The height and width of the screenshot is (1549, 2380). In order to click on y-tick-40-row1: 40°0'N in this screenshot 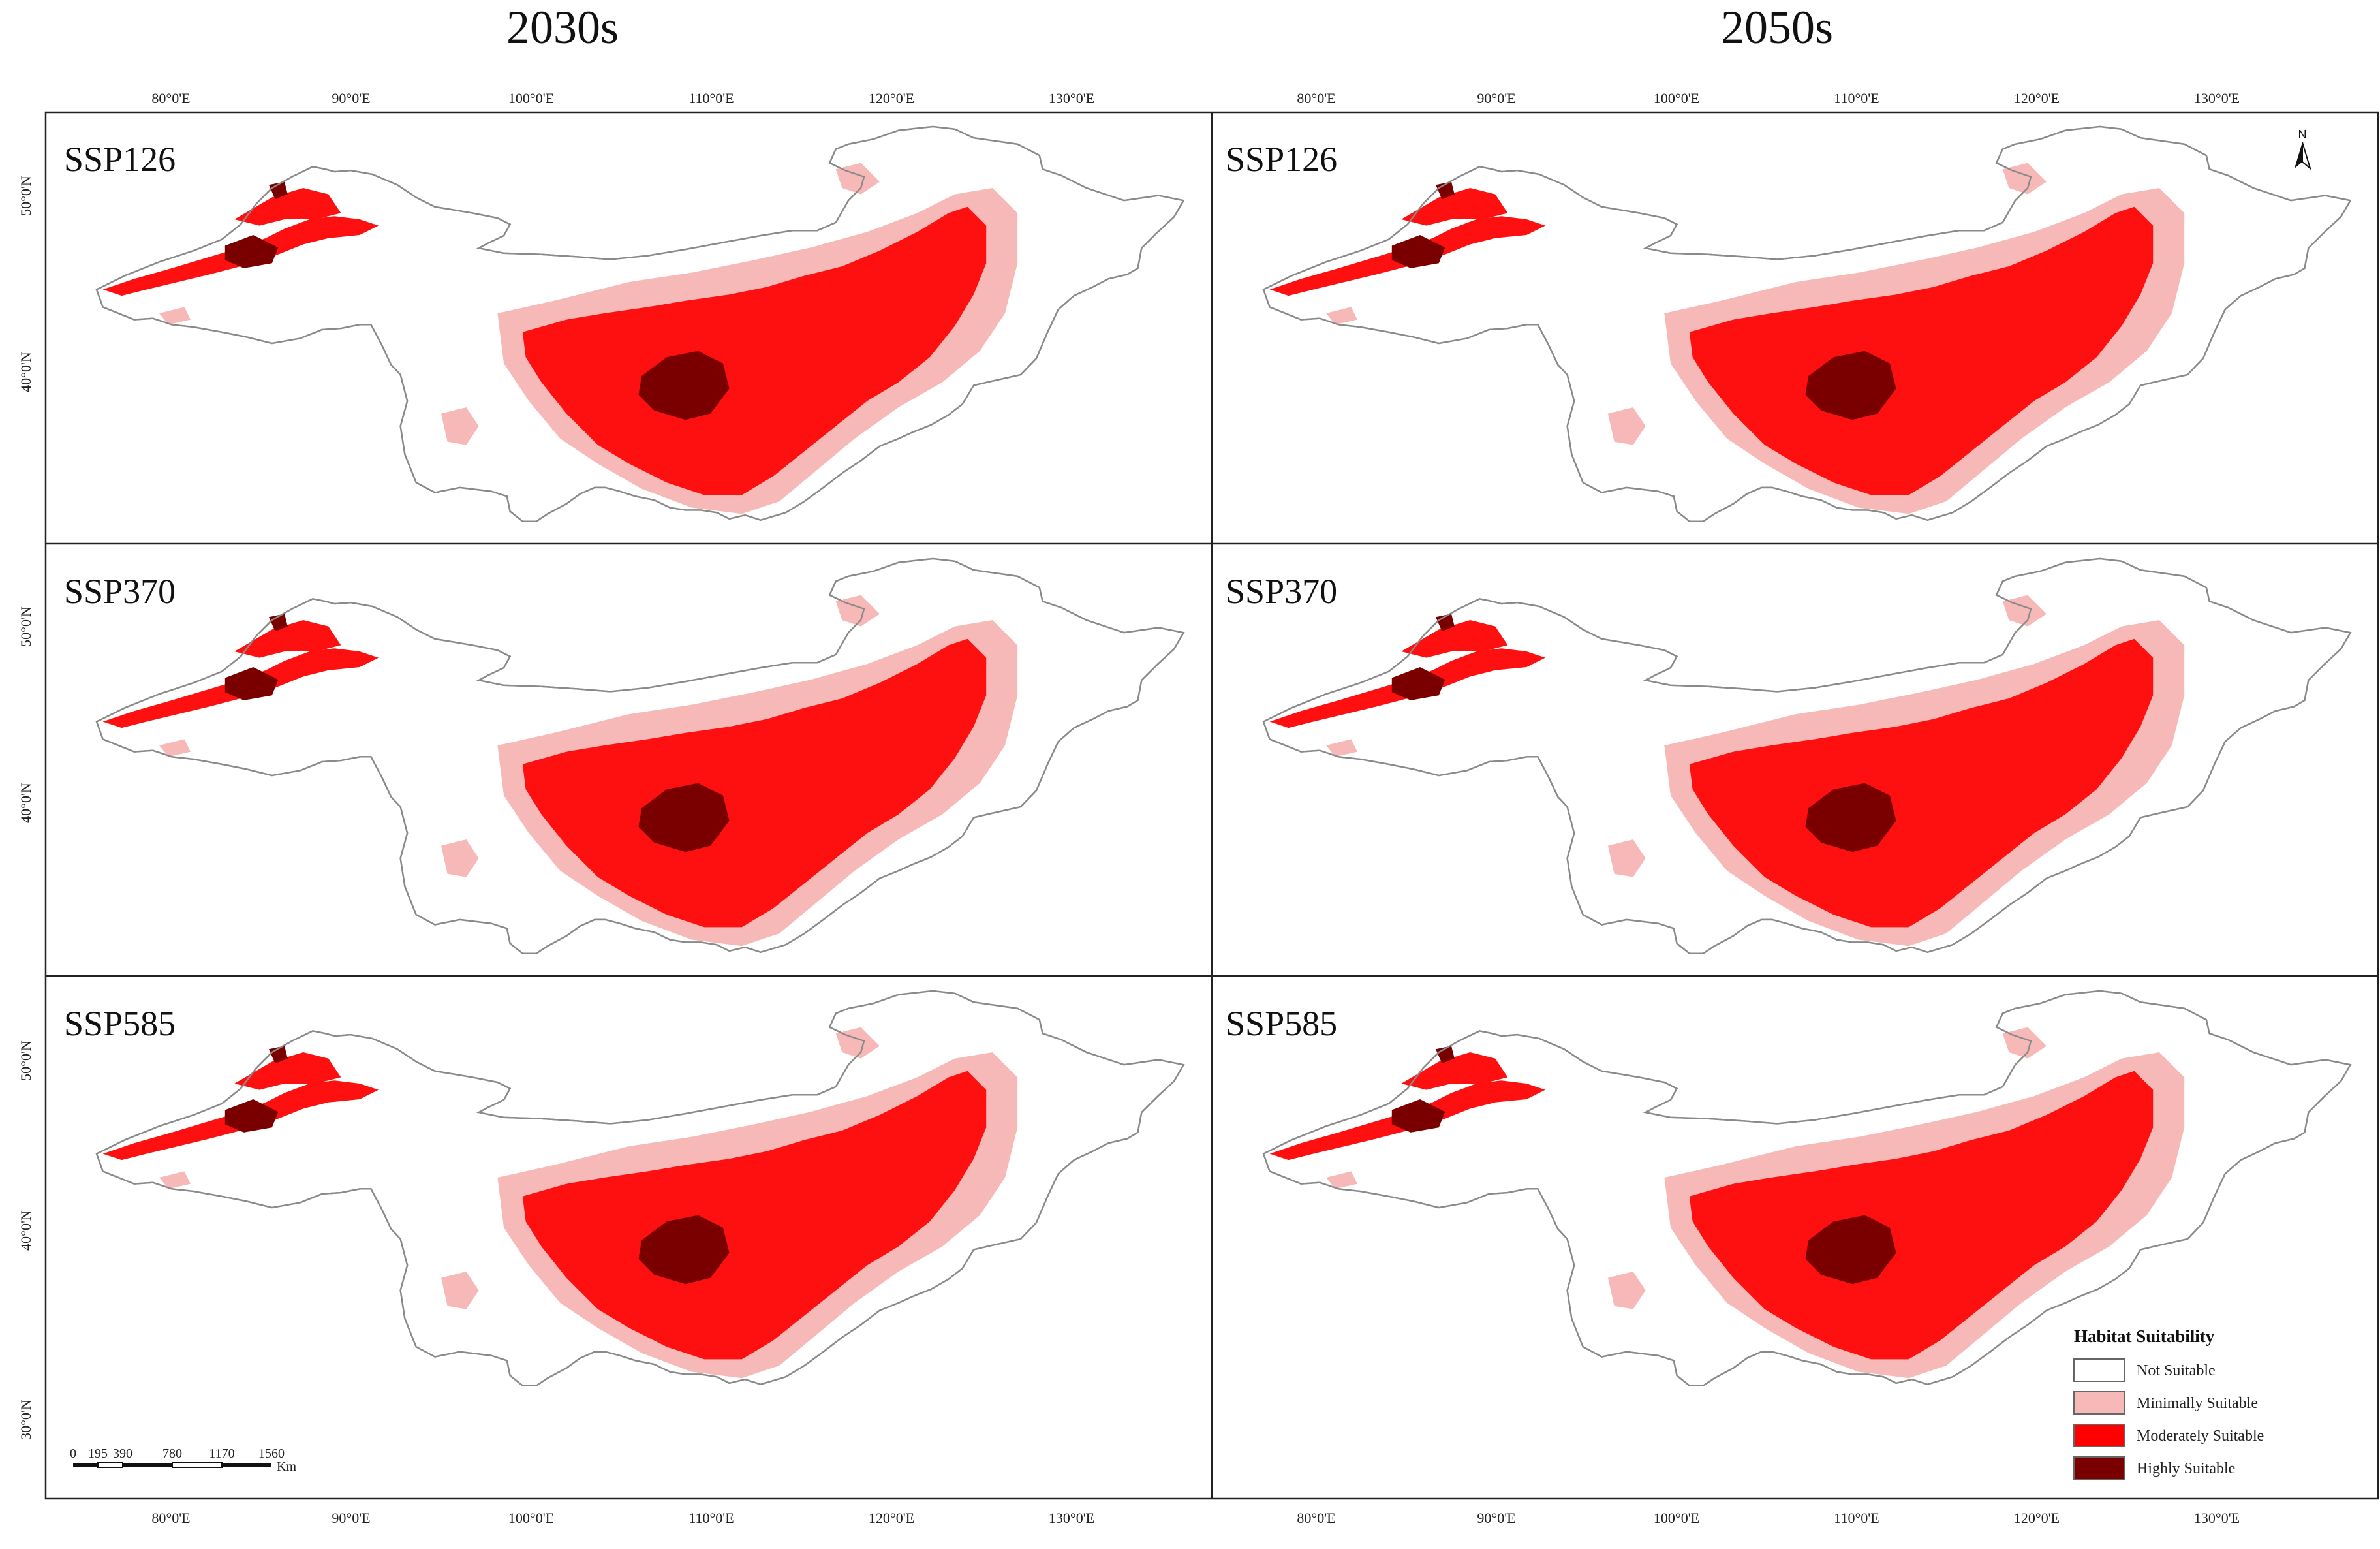, I will do `click(26, 372)`.